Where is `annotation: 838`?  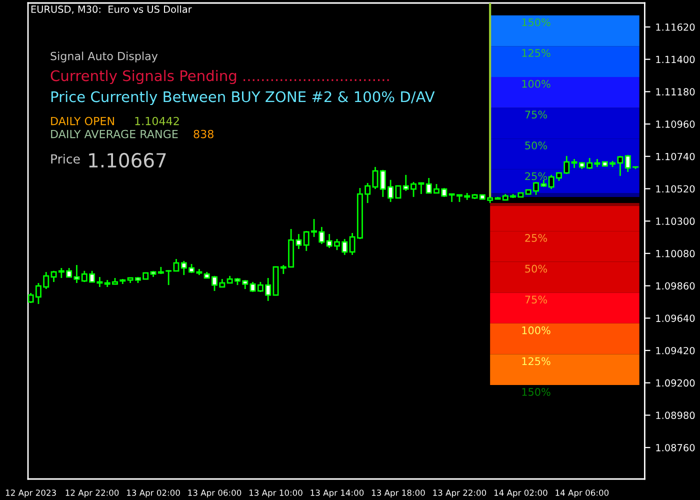 annotation: 838 is located at coordinates (204, 134).